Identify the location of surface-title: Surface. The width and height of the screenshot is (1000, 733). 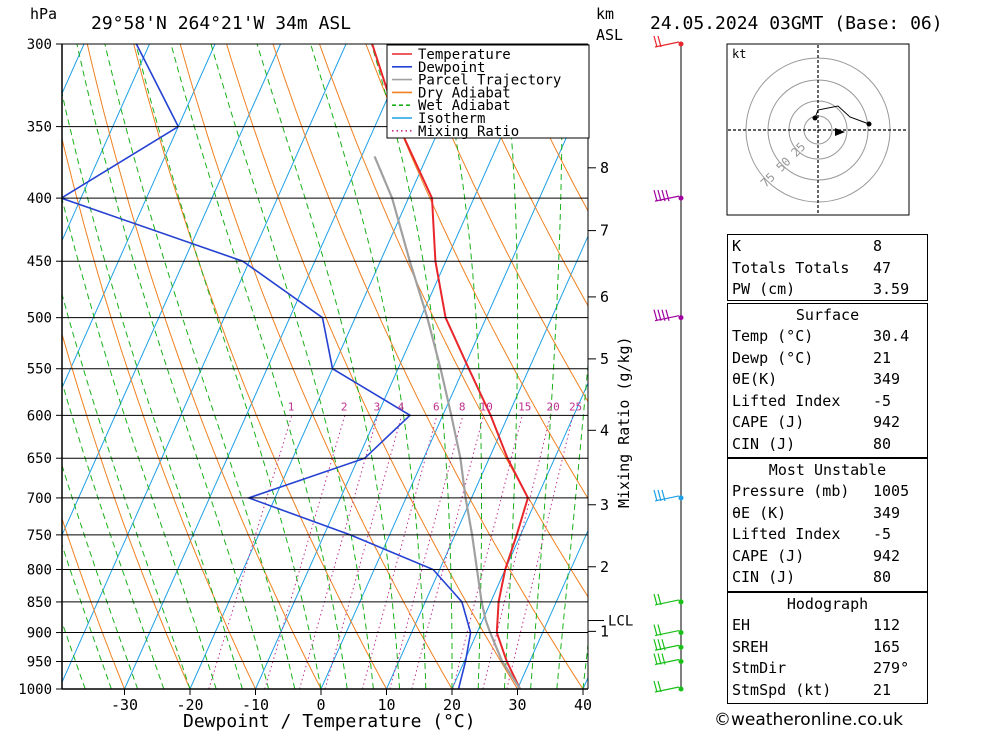
(827, 315).